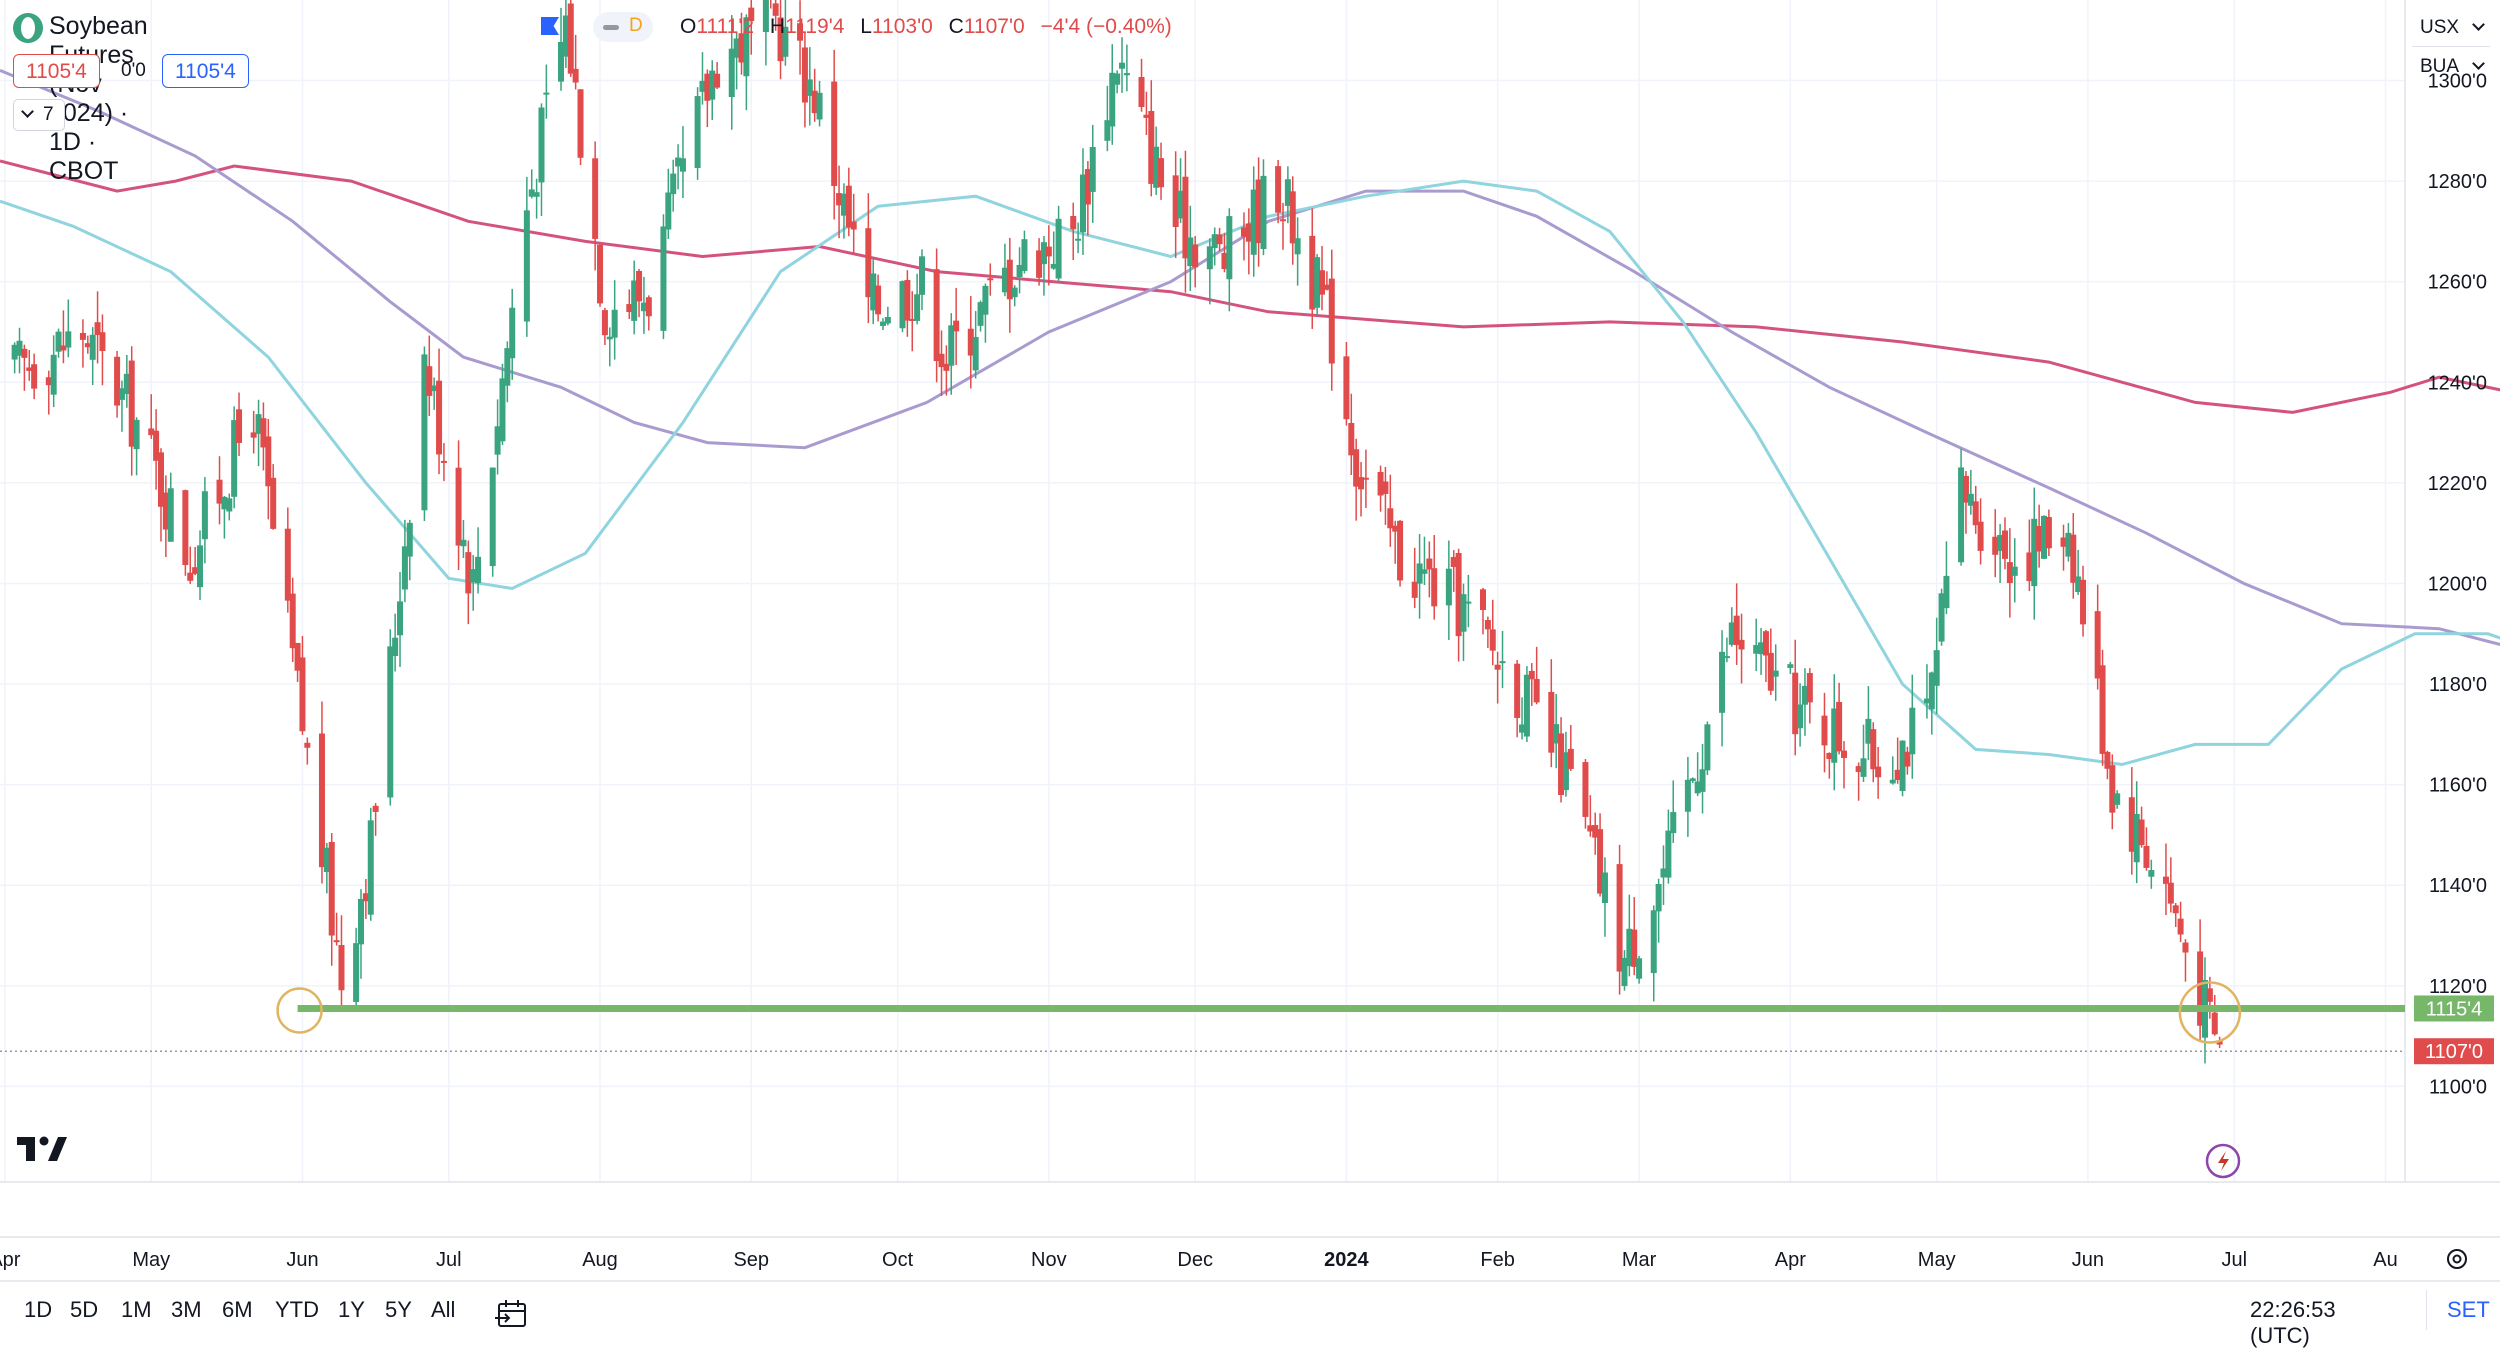  What do you see at coordinates (2223, 1161) in the screenshot?
I see `lightning-icon` at bounding box center [2223, 1161].